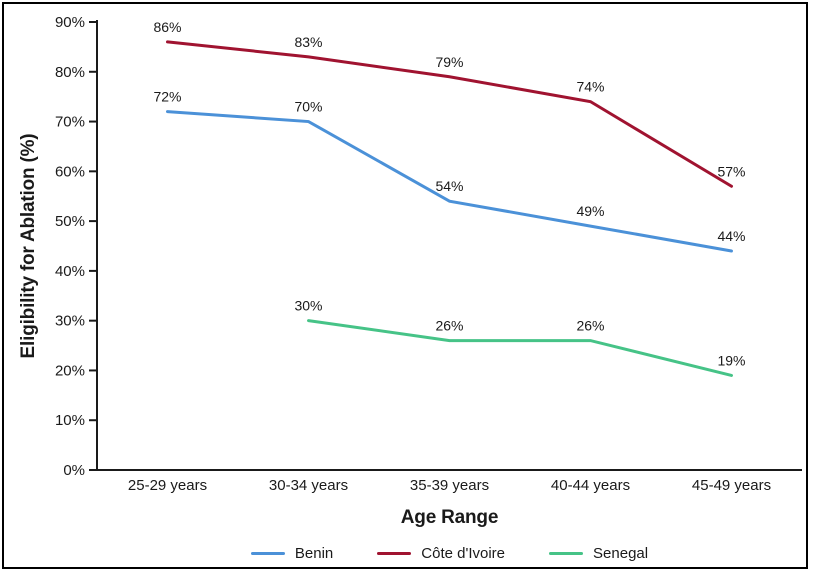  I want to click on y-tick-label: 20%, so click(70, 370).